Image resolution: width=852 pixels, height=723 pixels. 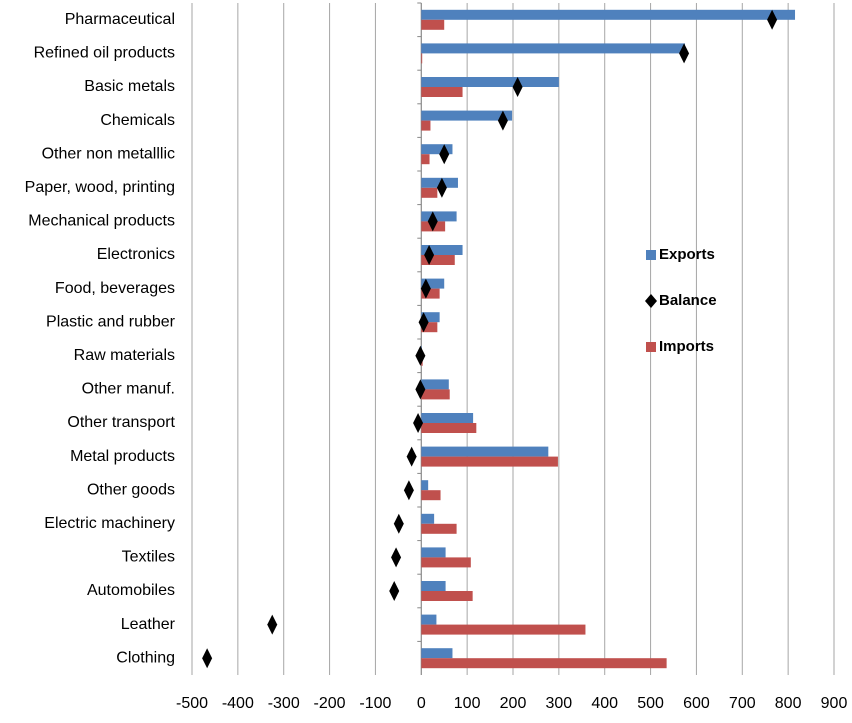 What do you see at coordinates (467, 703) in the screenshot?
I see `x-tick-label: 100` at bounding box center [467, 703].